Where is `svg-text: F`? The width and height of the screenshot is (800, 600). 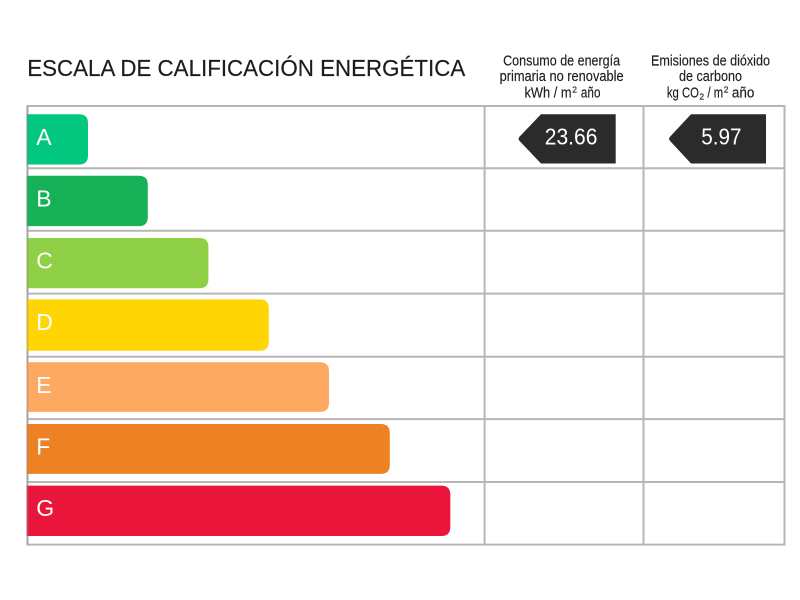
svg-text: F is located at coordinates (43, 447).